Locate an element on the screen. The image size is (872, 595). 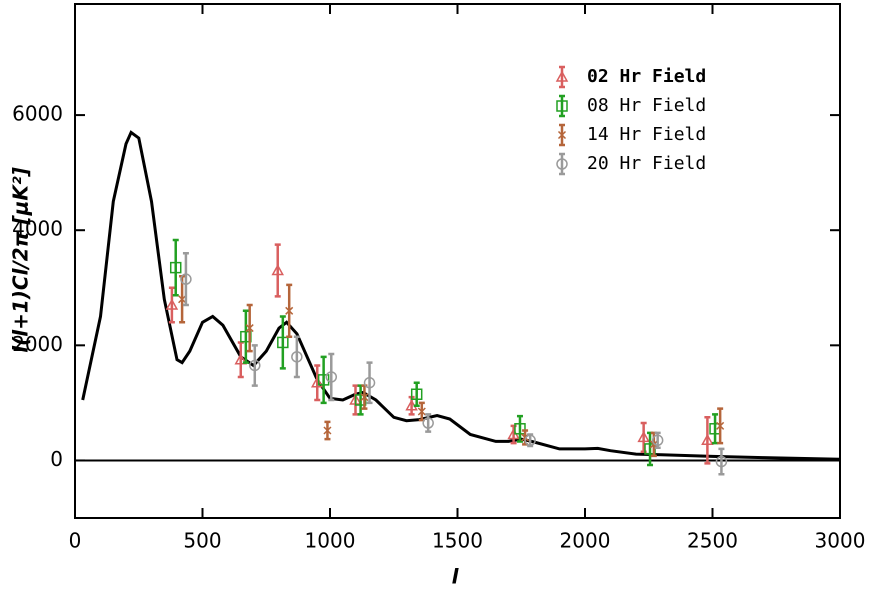
legend-label: 14 Hr Field is located at coordinates (646, 134).